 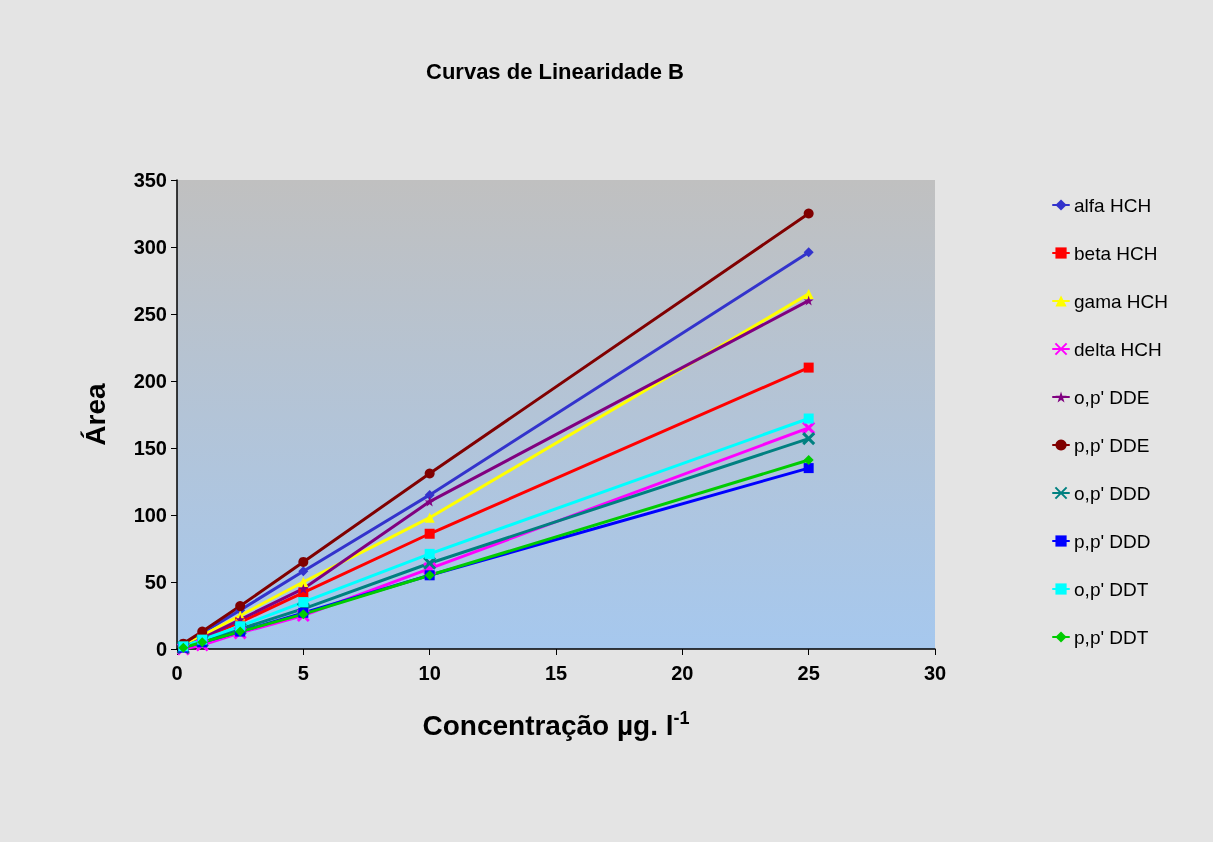 I want to click on y-tick-label: 250, so click(x=150, y=314).